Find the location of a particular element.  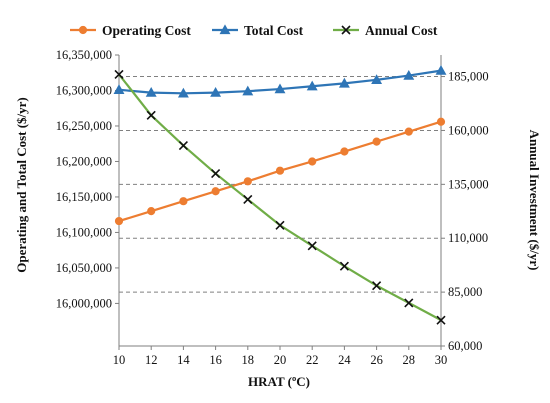

x-tick-label: 24 is located at coordinates (344, 360).